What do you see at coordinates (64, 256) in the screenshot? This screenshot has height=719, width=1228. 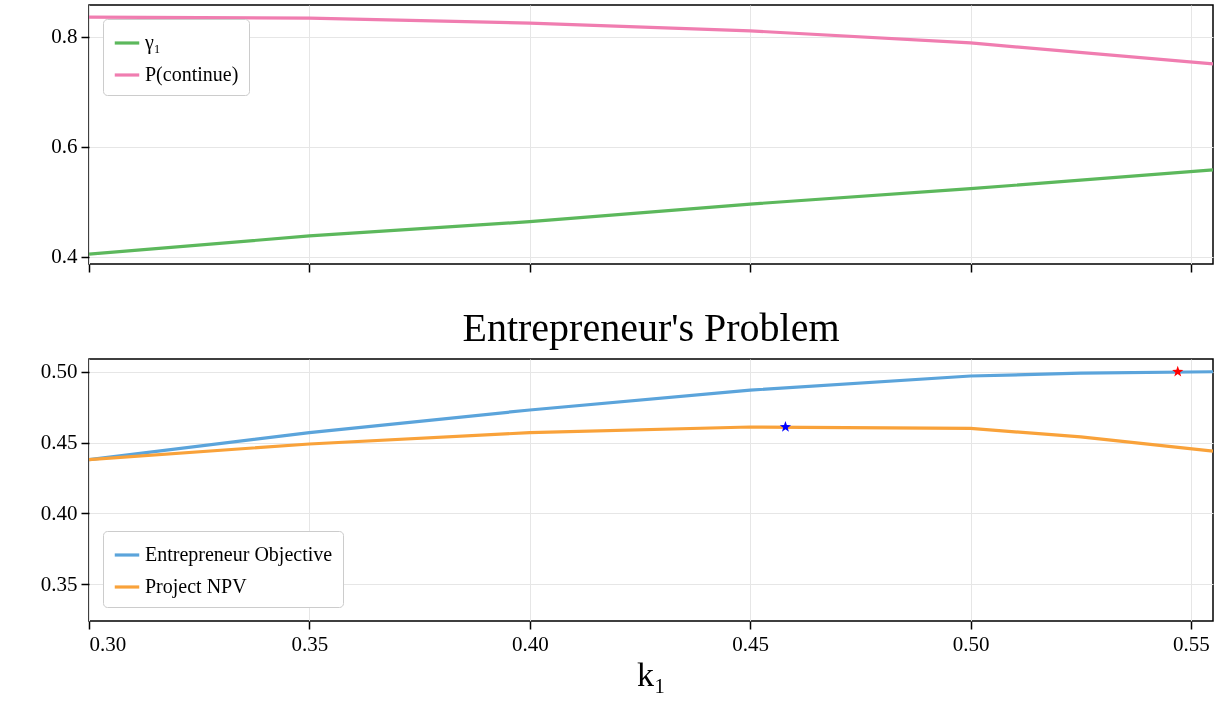 I see `y-tick-label: 0.4` at bounding box center [64, 256].